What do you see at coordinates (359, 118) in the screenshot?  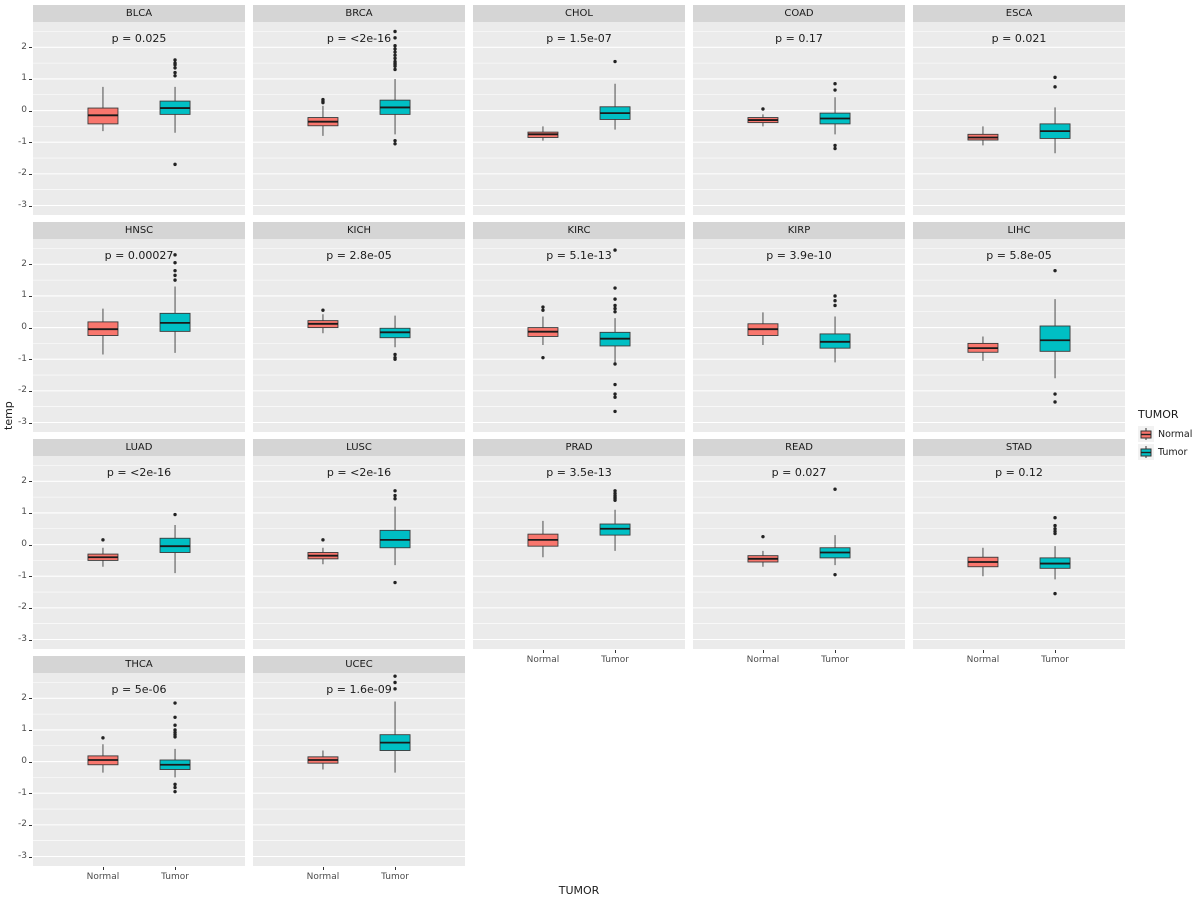 I see `facet-panel: p = <2e-16` at bounding box center [359, 118].